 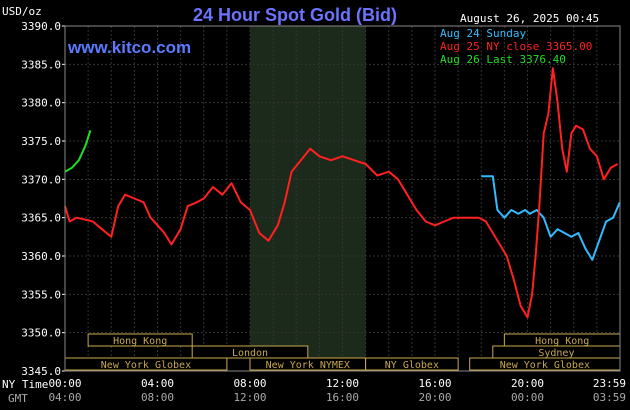 What do you see at coordinates (249, 397) in the screenshot?
I see `x-tick-label-gmt: 12:00` at bounding box center [249, 397].